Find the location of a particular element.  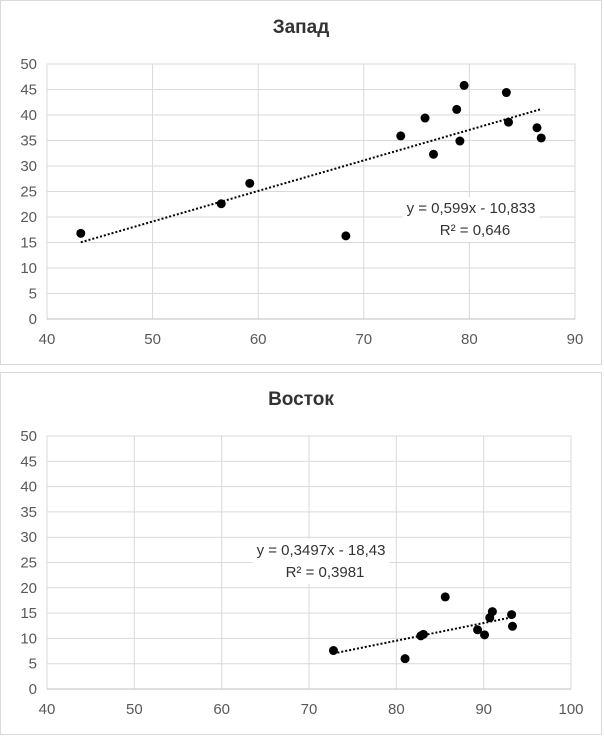

y-tick-label-east: 30 is located at coordinates (28, 537).